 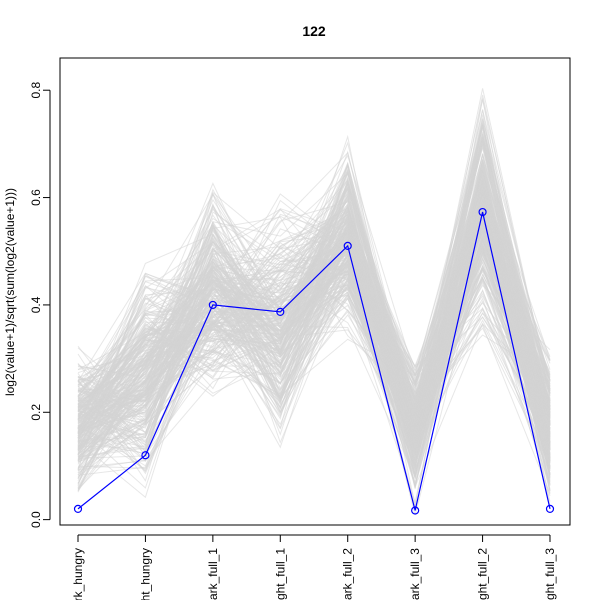 What do you see at coordinates (415, 574) in the screenshot?
I see `x-tick-label-dark_full_3: dark_full_3` at bounding box center [415, 574].